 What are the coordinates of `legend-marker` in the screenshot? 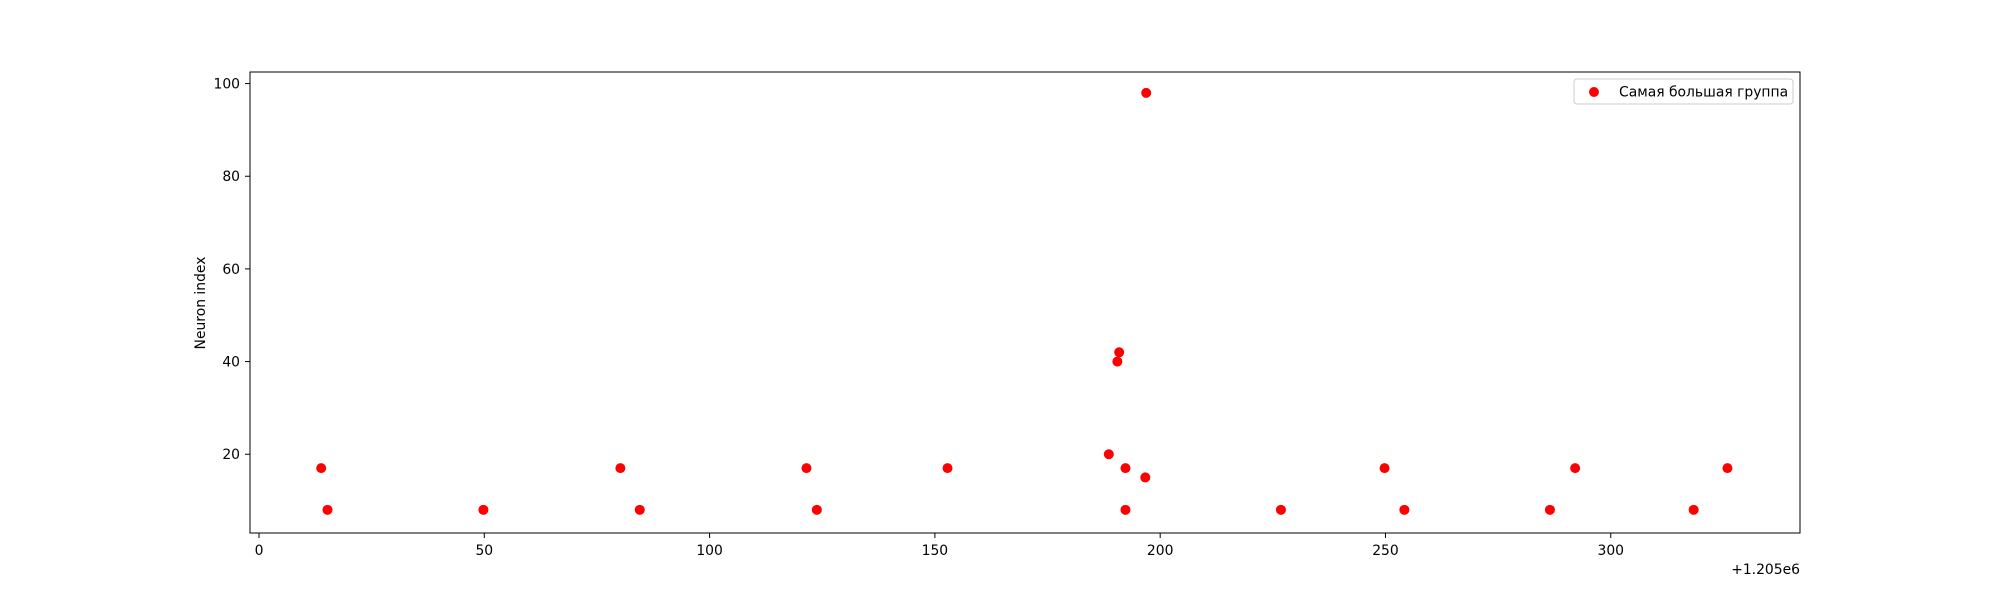 It's located at (1594, 92).